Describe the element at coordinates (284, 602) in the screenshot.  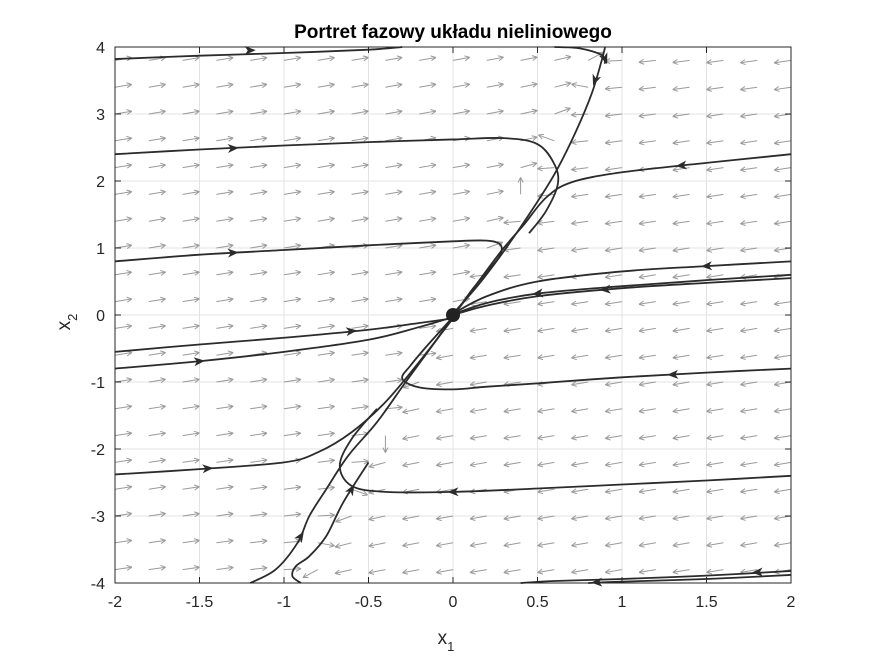
I see `x-tick-label: -1` at that location.